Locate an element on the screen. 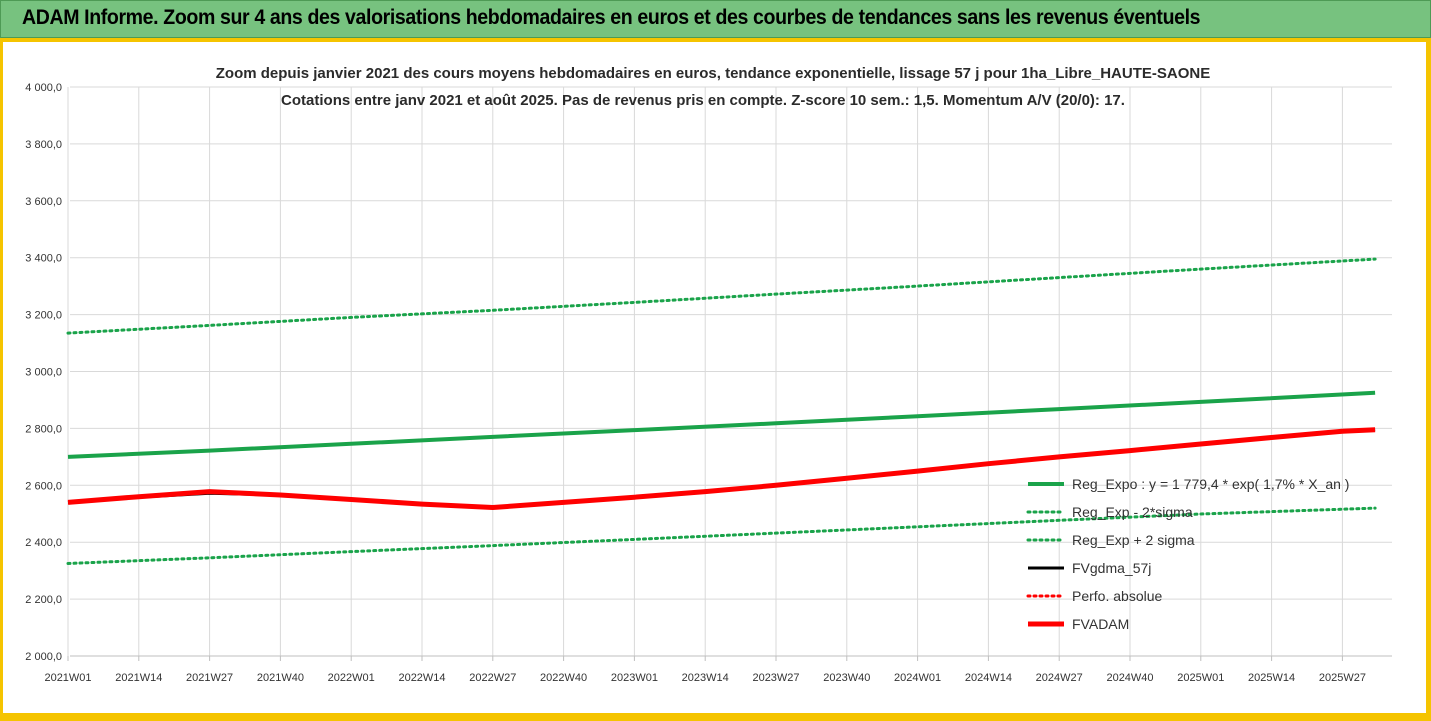 This screenshot has width=1431, height=721. frame-top is located at coordinates (715, 40).